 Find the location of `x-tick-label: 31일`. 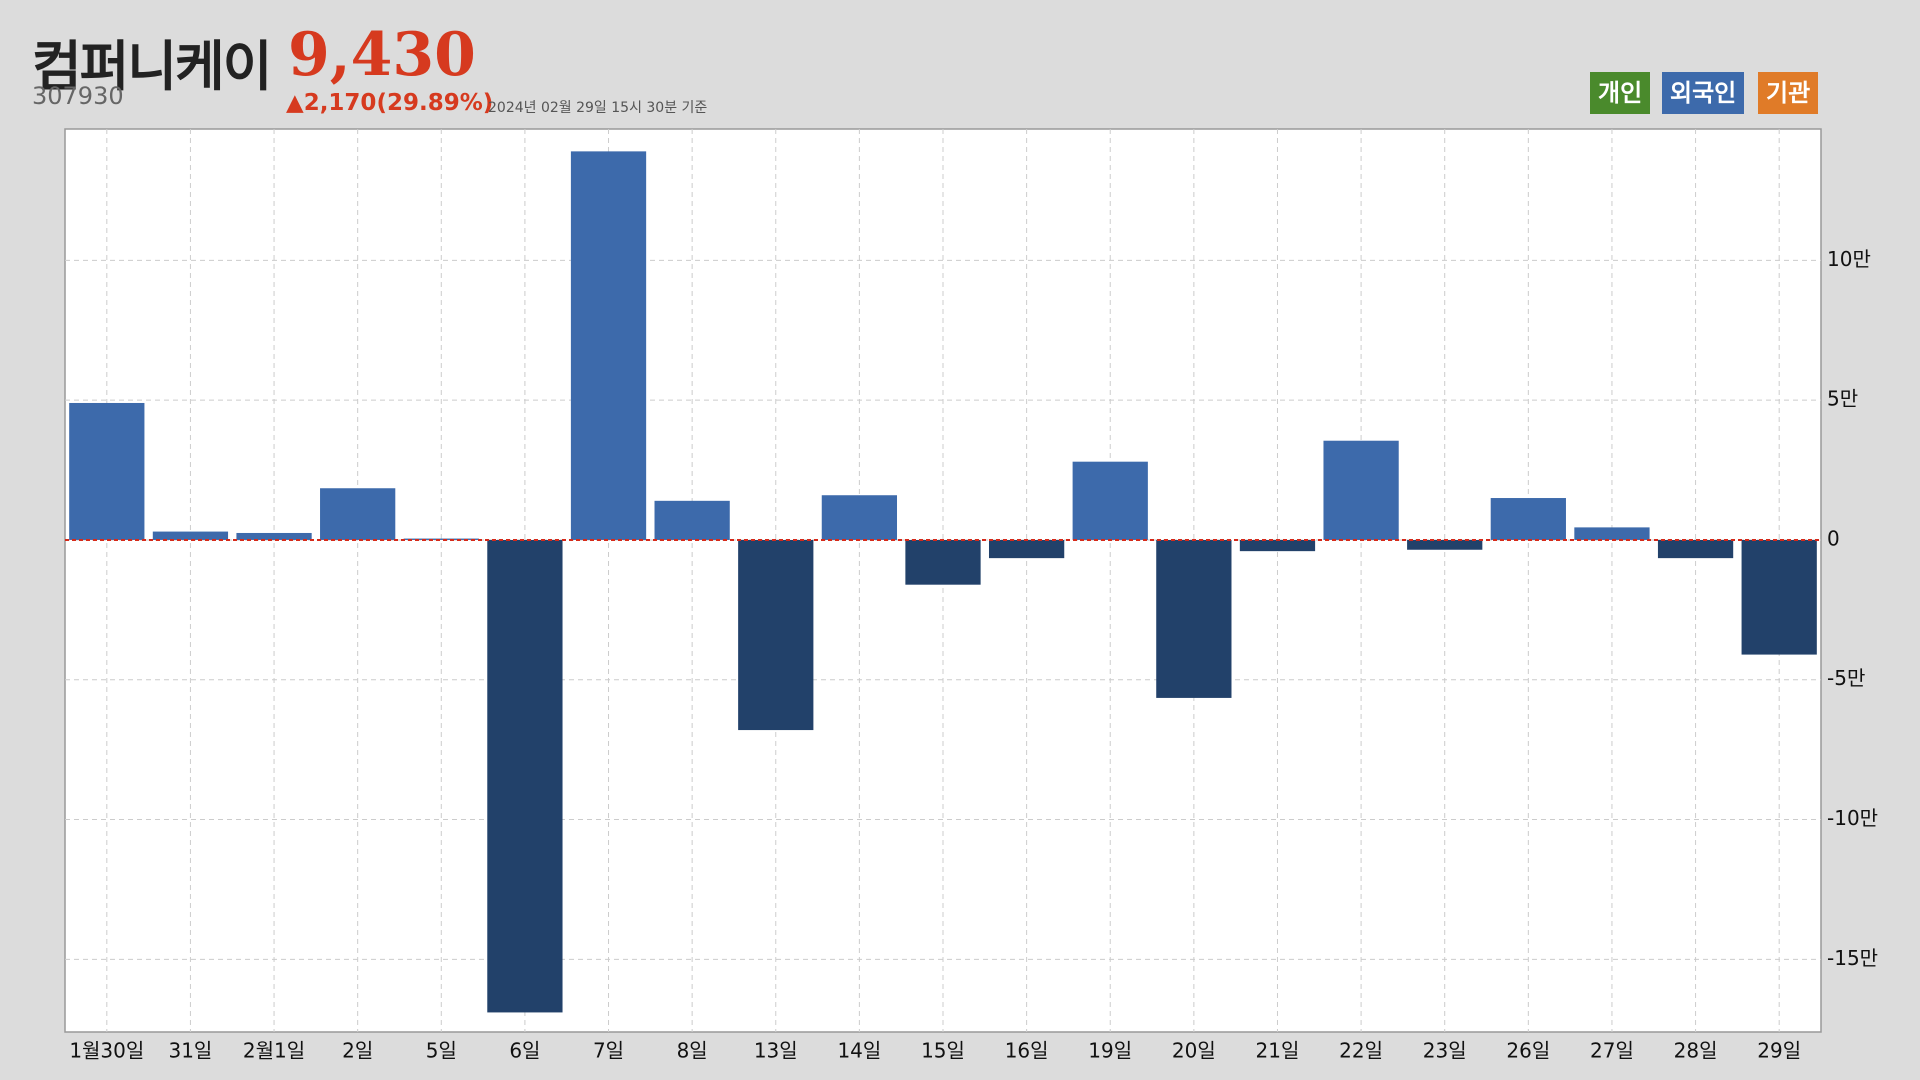

x-tick-label: 31일 is located at coordinates (190, 1051).